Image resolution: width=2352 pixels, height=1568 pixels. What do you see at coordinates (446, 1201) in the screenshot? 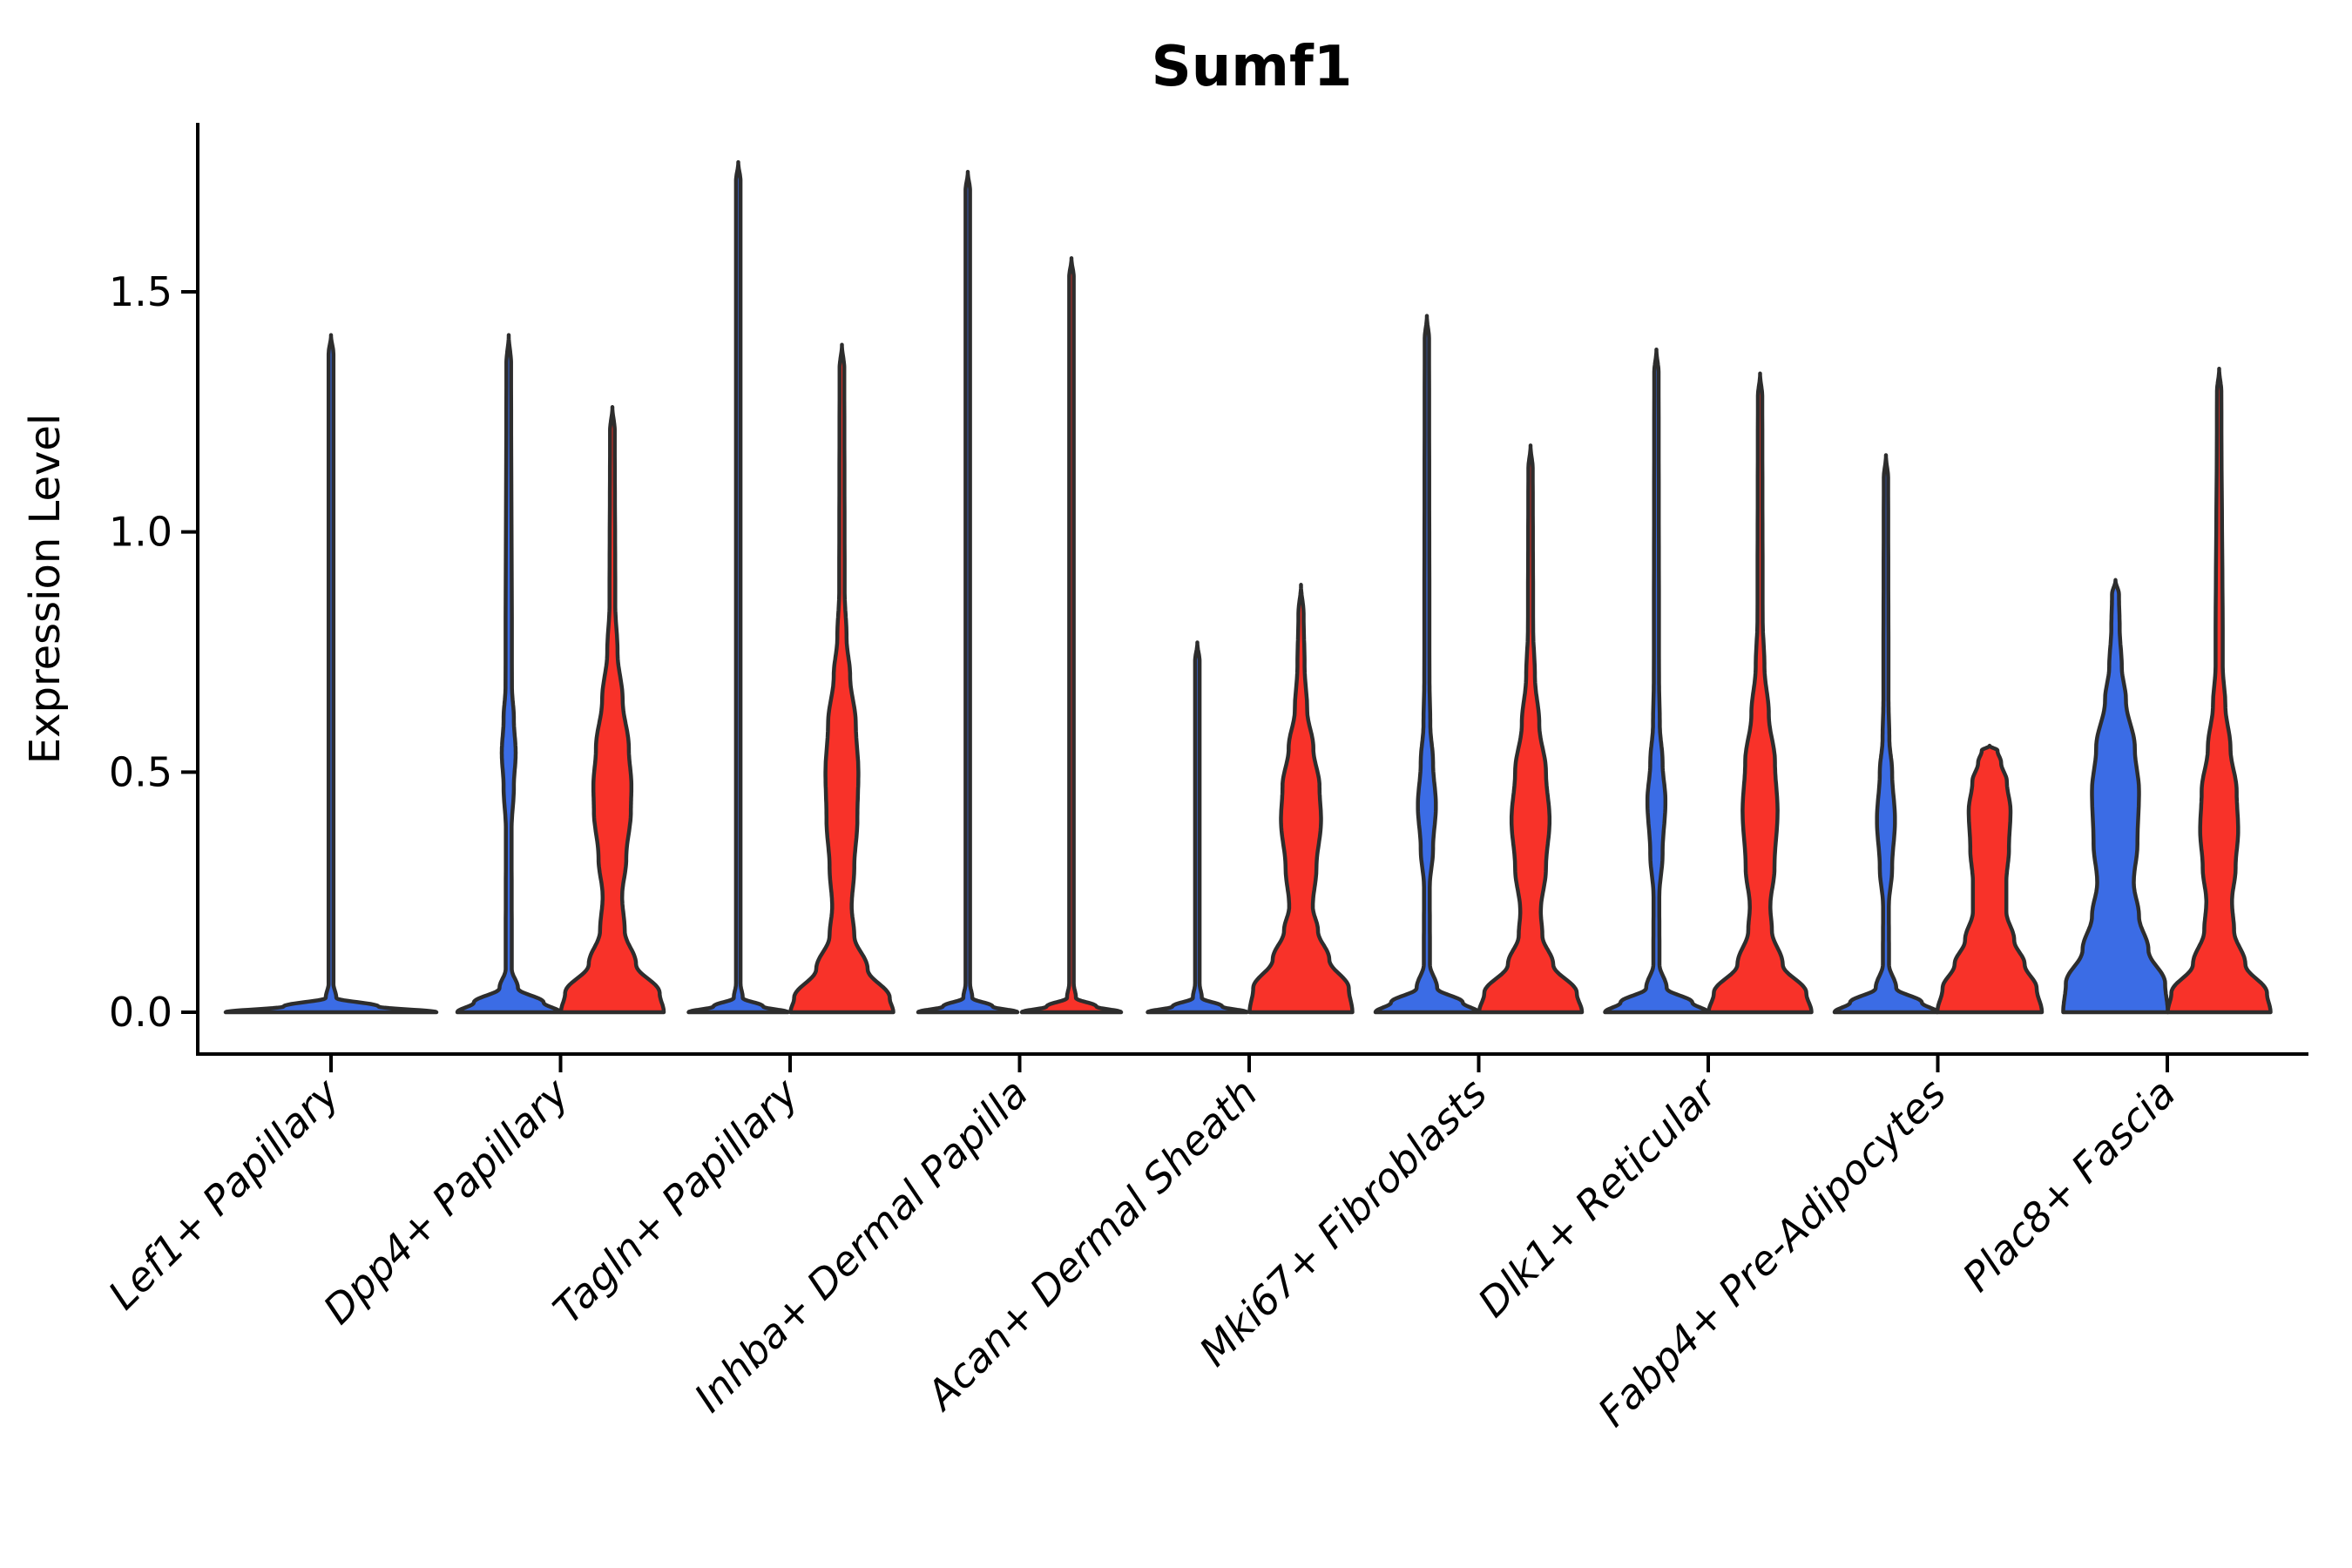
I see `x-tick-label: Dpp4+ Papillary` at bounding box center [446, 1201].